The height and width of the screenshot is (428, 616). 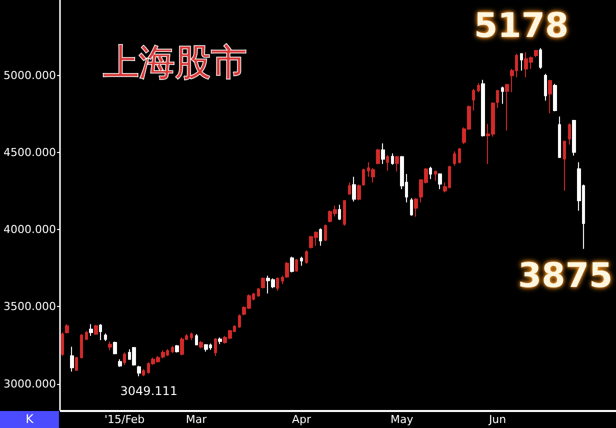 What do you see at coordinates (402, 419) in the screenshot?
I see `x-tick-label: May` at bounding box center [402, 419].